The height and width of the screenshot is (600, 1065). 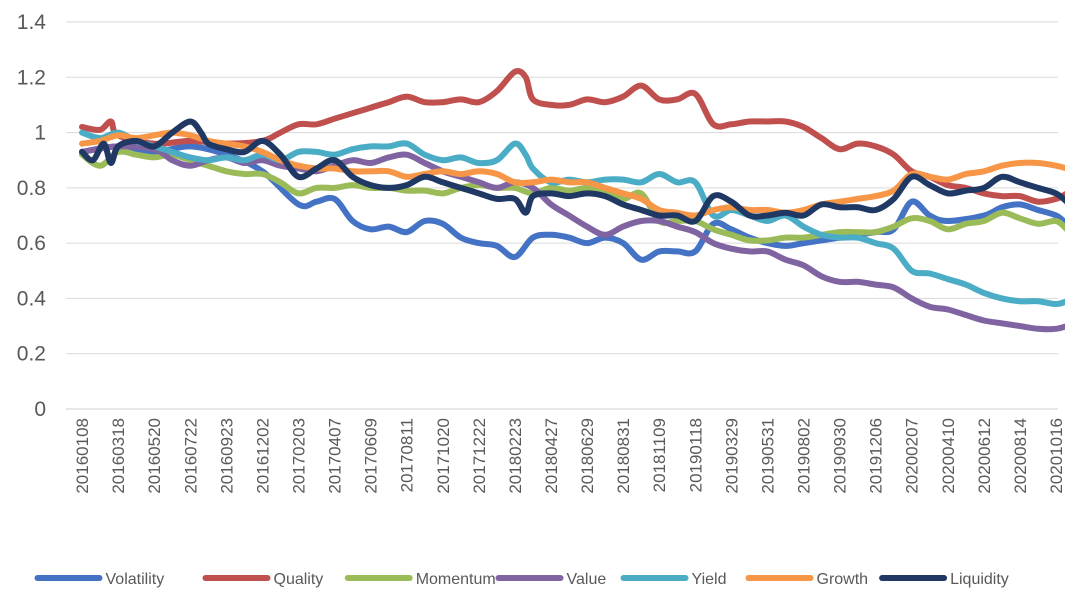 What do you see at coordinates (731, 456) in the screenshot?
I see `x-tick-label: 20190329` at bounding box center [731, 456].